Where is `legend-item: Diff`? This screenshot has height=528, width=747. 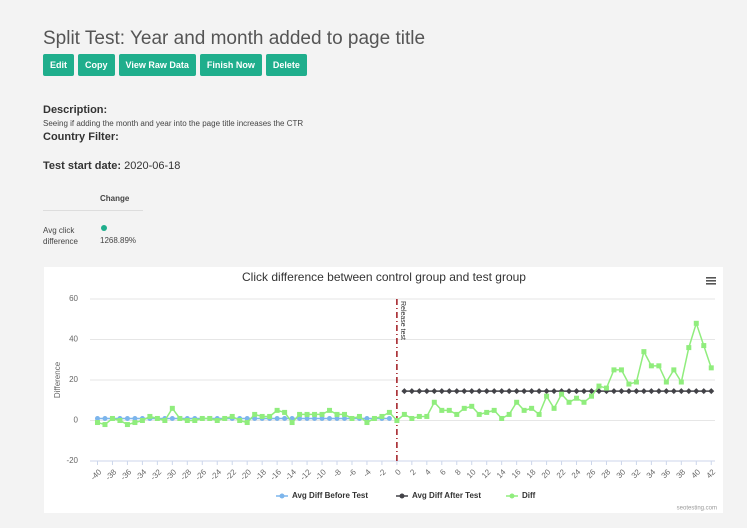
legend-item: Diff is located at coordinates (521, 495).